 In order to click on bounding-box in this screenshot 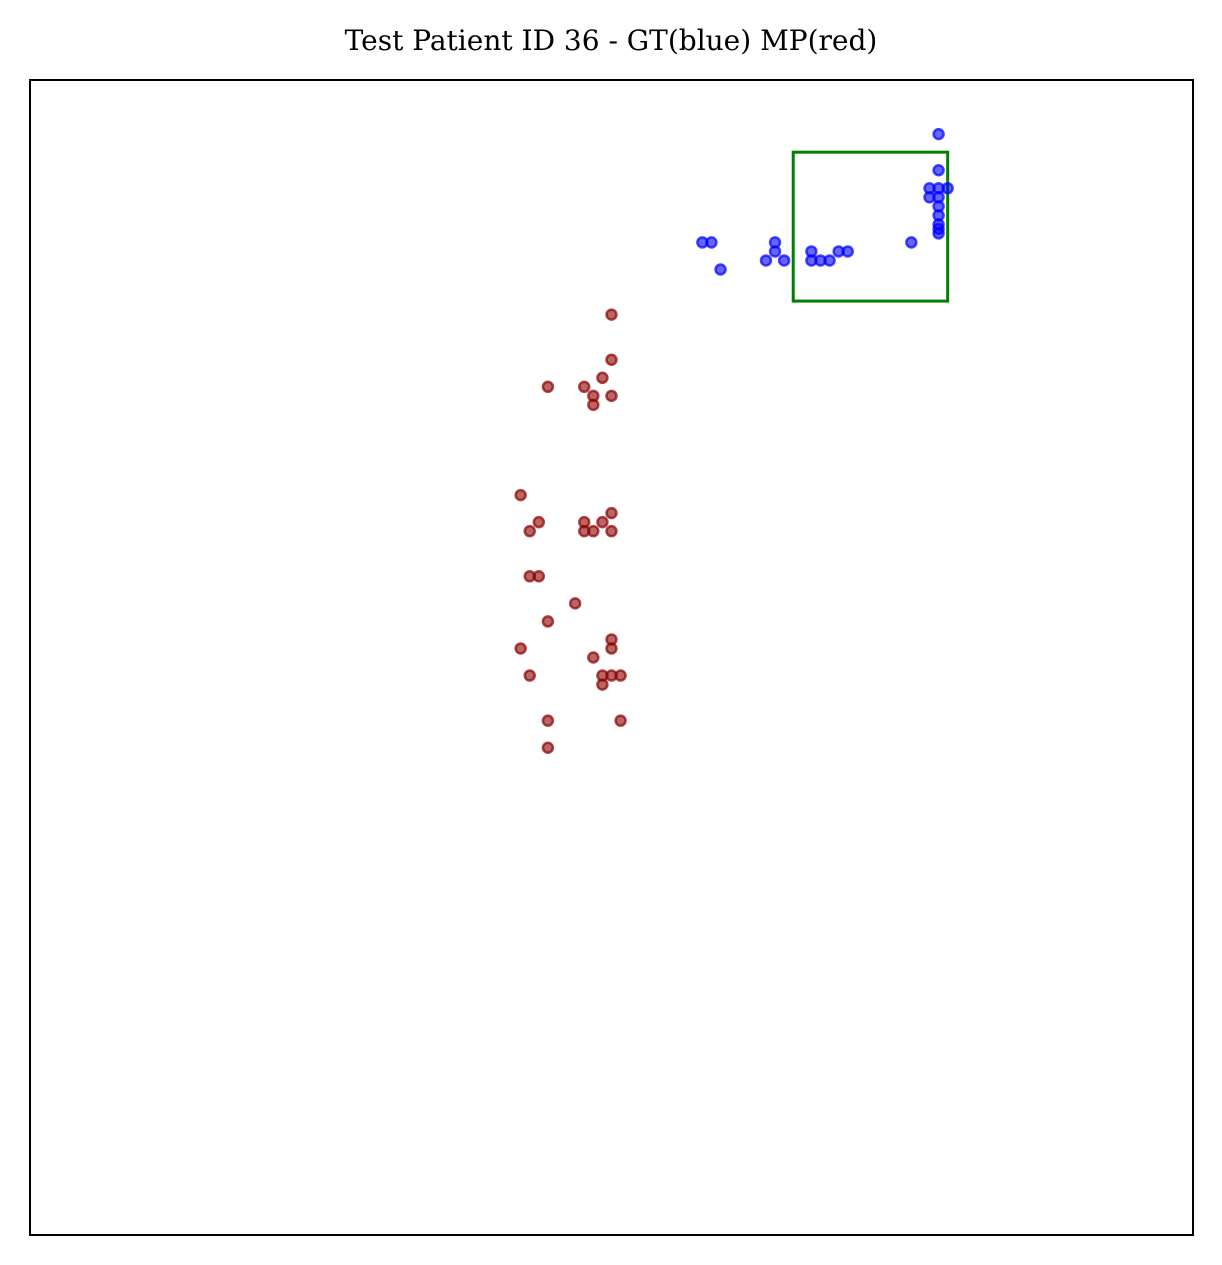, I will do `click(870, 226)`.